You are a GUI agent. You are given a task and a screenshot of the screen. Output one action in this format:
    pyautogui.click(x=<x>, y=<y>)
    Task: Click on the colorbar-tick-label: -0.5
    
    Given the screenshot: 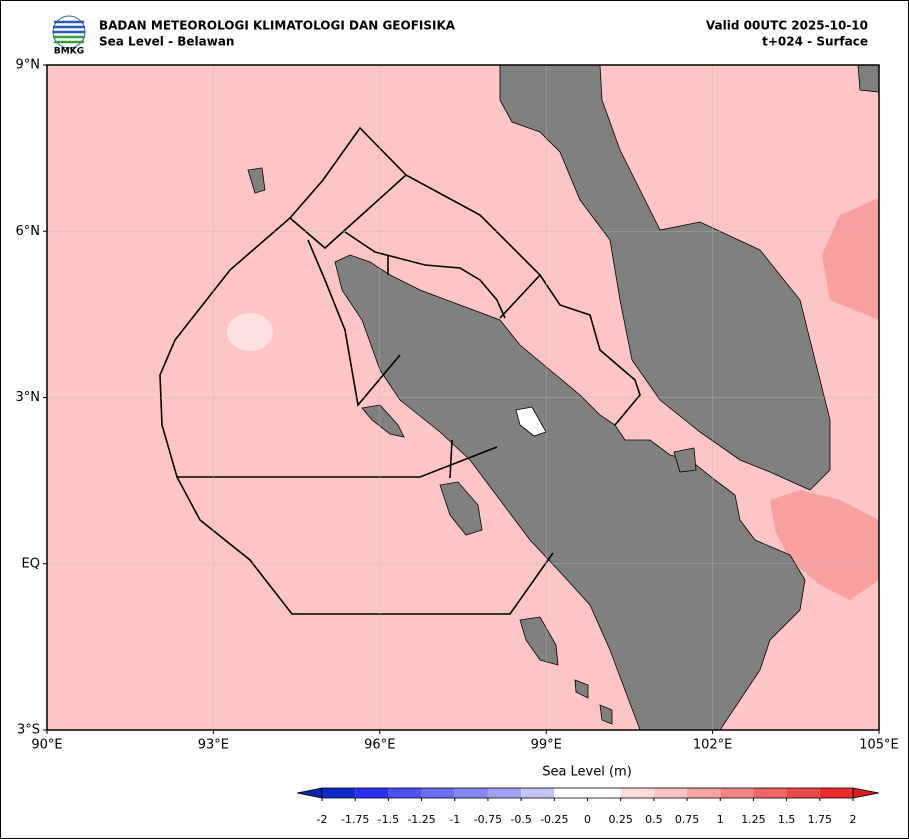 What is the action you would take?
    pyautogui.click(x=520, y=819)
    